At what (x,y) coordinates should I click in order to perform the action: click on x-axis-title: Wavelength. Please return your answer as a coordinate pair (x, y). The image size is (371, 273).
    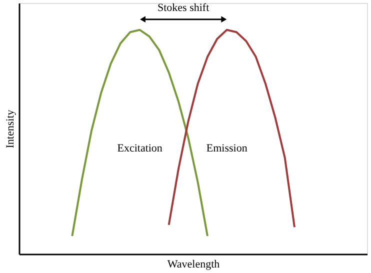
    Looking at the image, I should click on (193, 264).